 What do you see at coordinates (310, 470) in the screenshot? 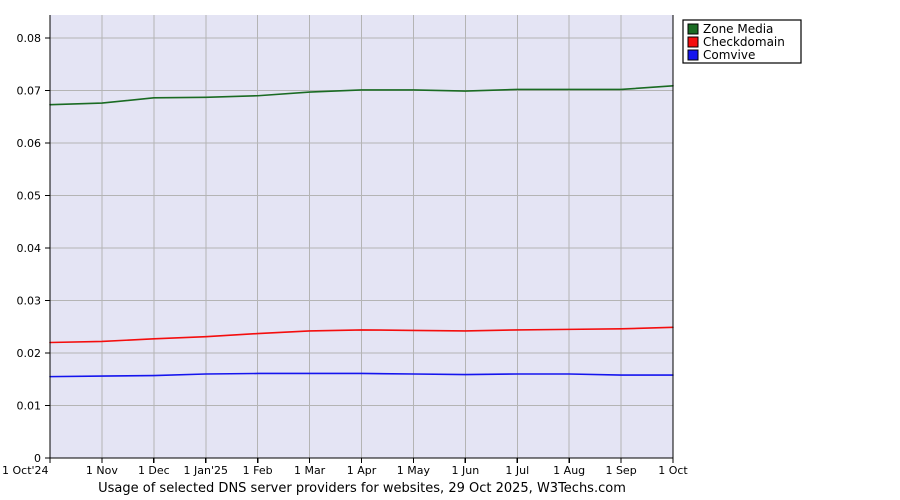
I see `x-tick-label: 1 Mar` at bounding box center [310, 470].